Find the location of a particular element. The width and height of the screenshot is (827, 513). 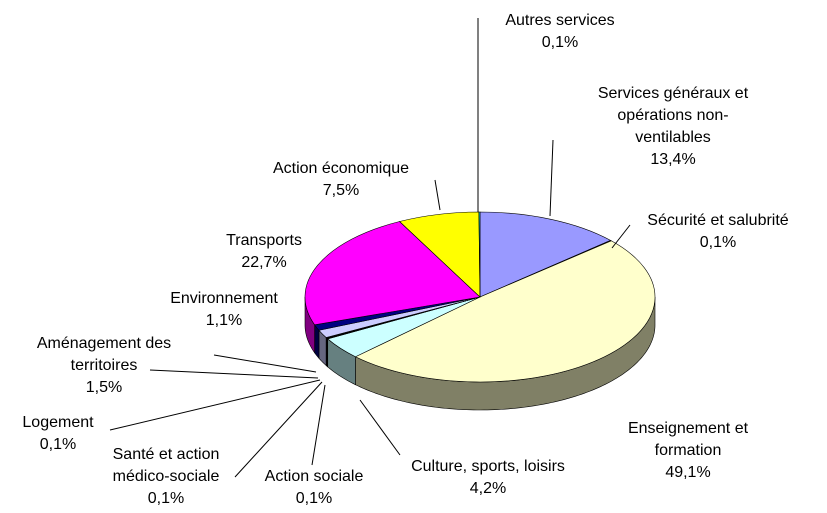

category-label: Transports is located at coordinates (264, 240).